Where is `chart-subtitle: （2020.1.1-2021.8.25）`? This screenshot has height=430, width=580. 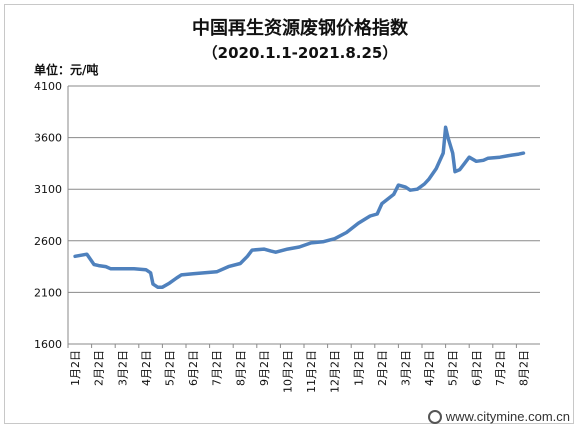
chart-subtitle: （2020.1.1-2021.8.25） is located at coordinates (300, 53).